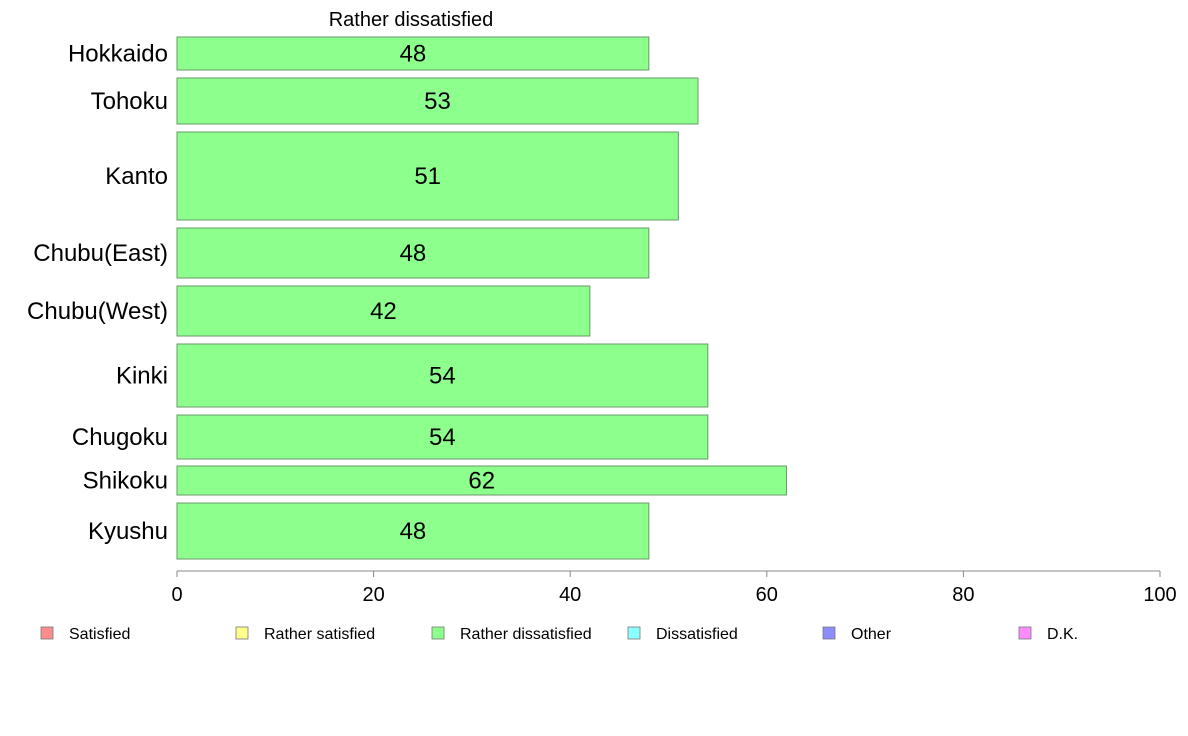  Describe the element at coordinates (963, 595) in the screenshot. I see `x-tick-label: 80` at that location.